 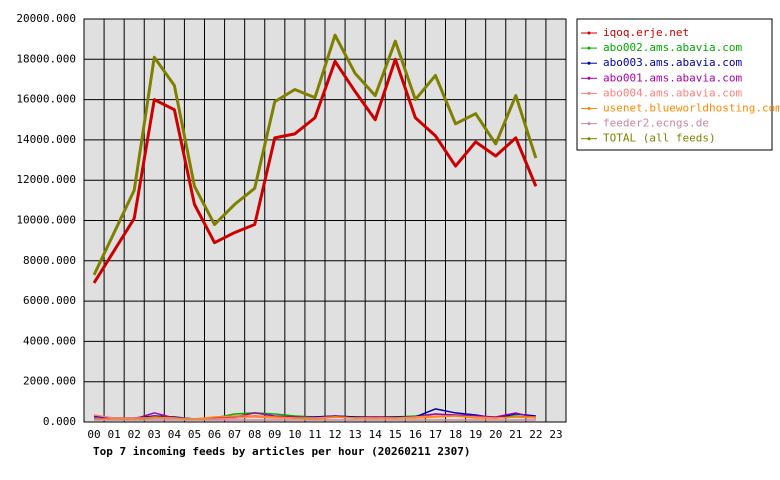 What do you see at coordinates (175, 434) in the screenshot?
I see `x-tick-label: 04` at bounding box center [175, 434].